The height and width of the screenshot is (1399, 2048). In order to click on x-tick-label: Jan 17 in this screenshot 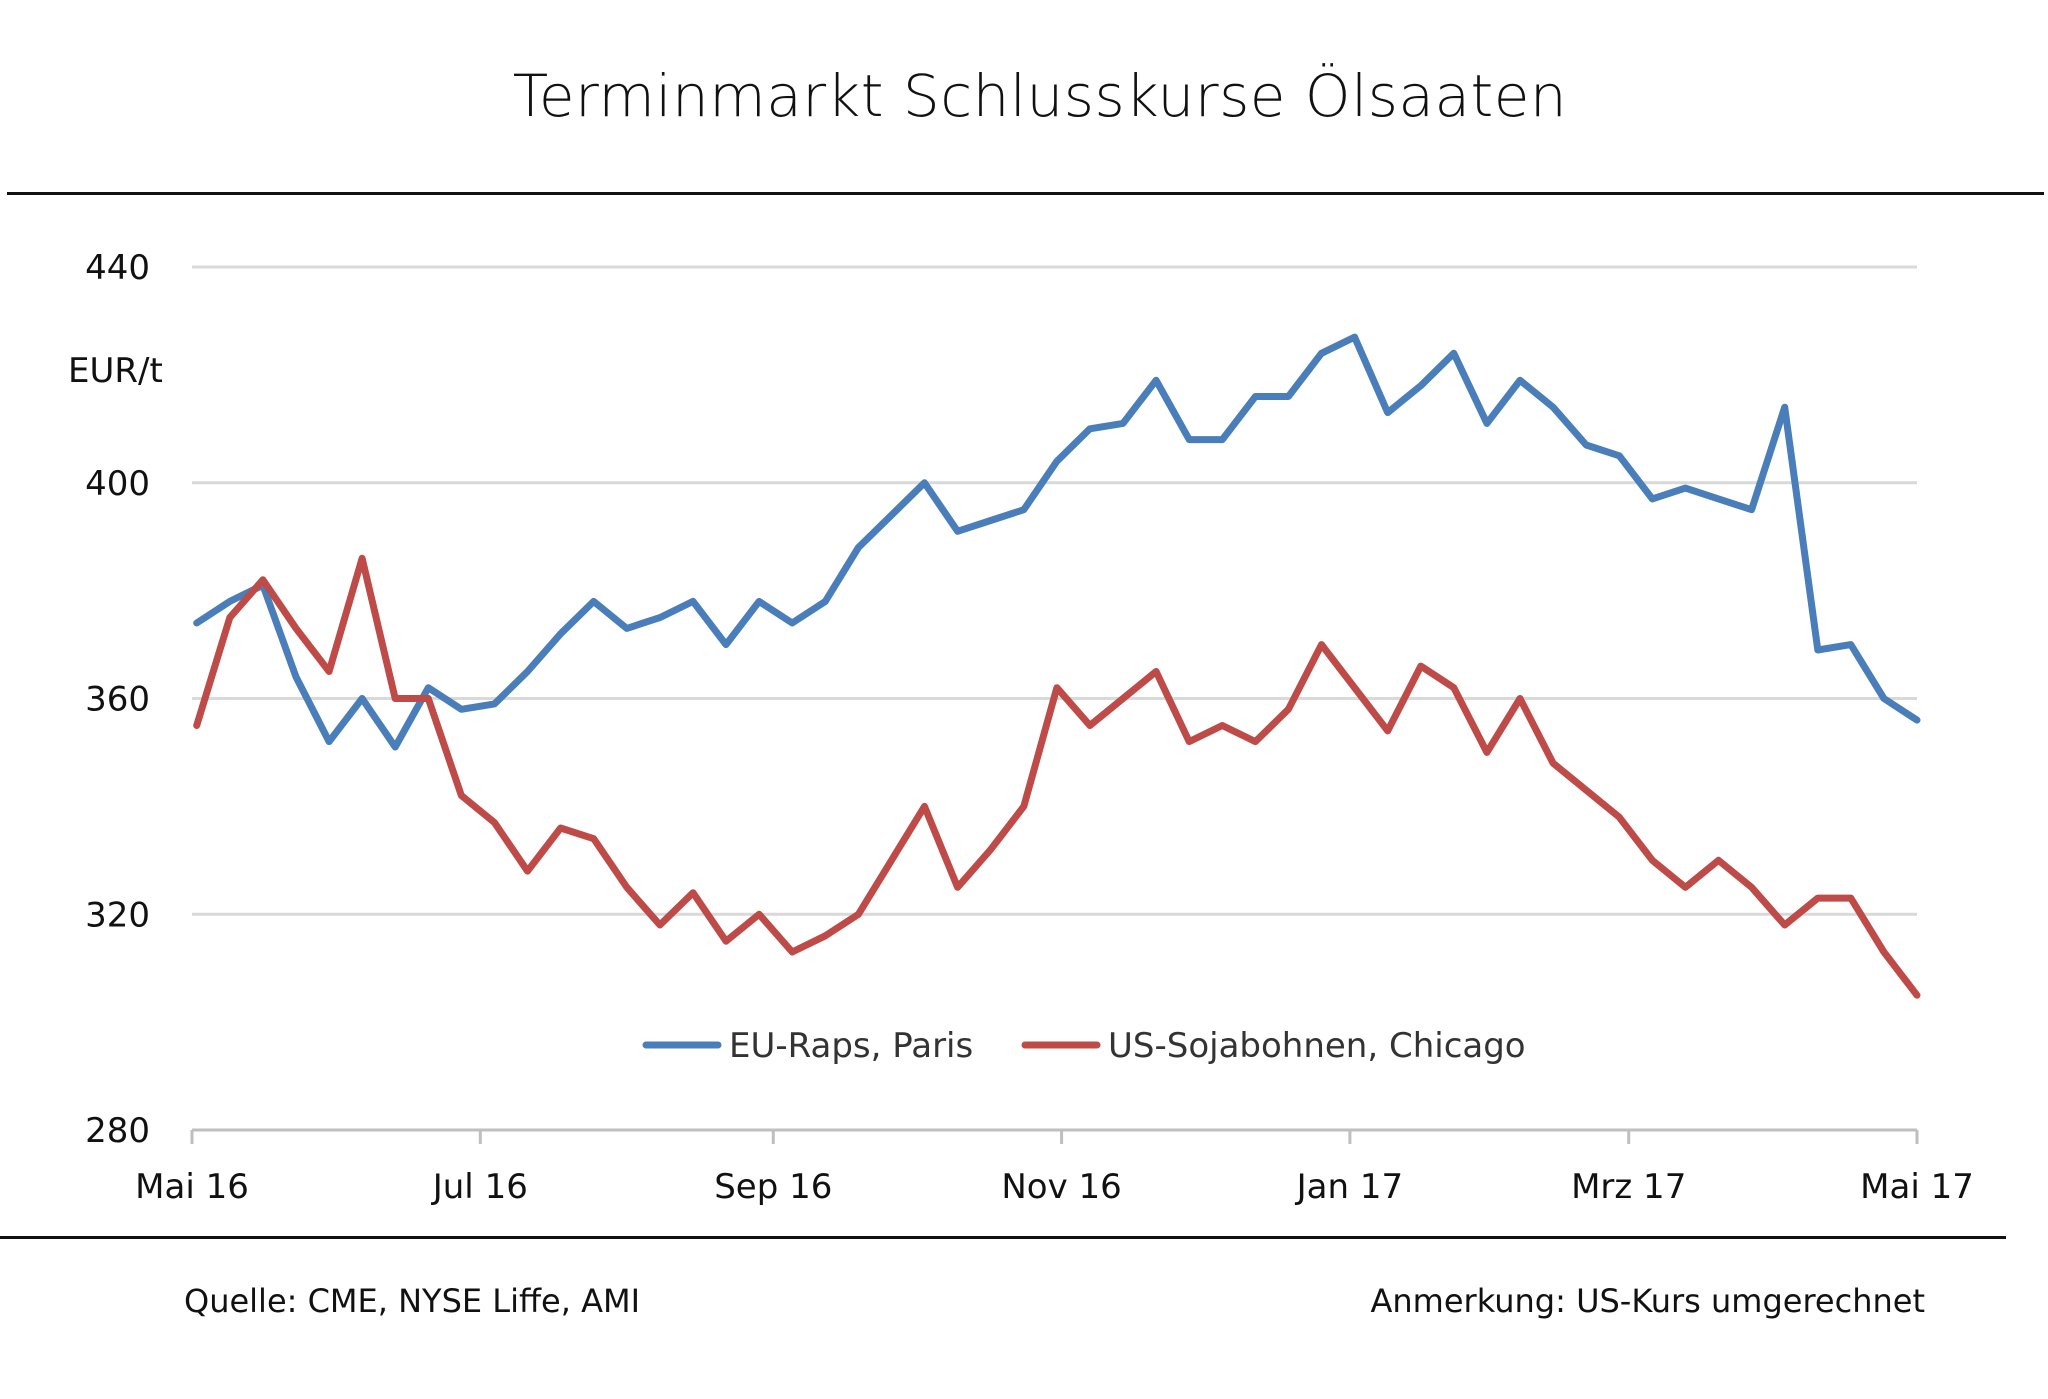, I will do `click(1349, 1187)`.